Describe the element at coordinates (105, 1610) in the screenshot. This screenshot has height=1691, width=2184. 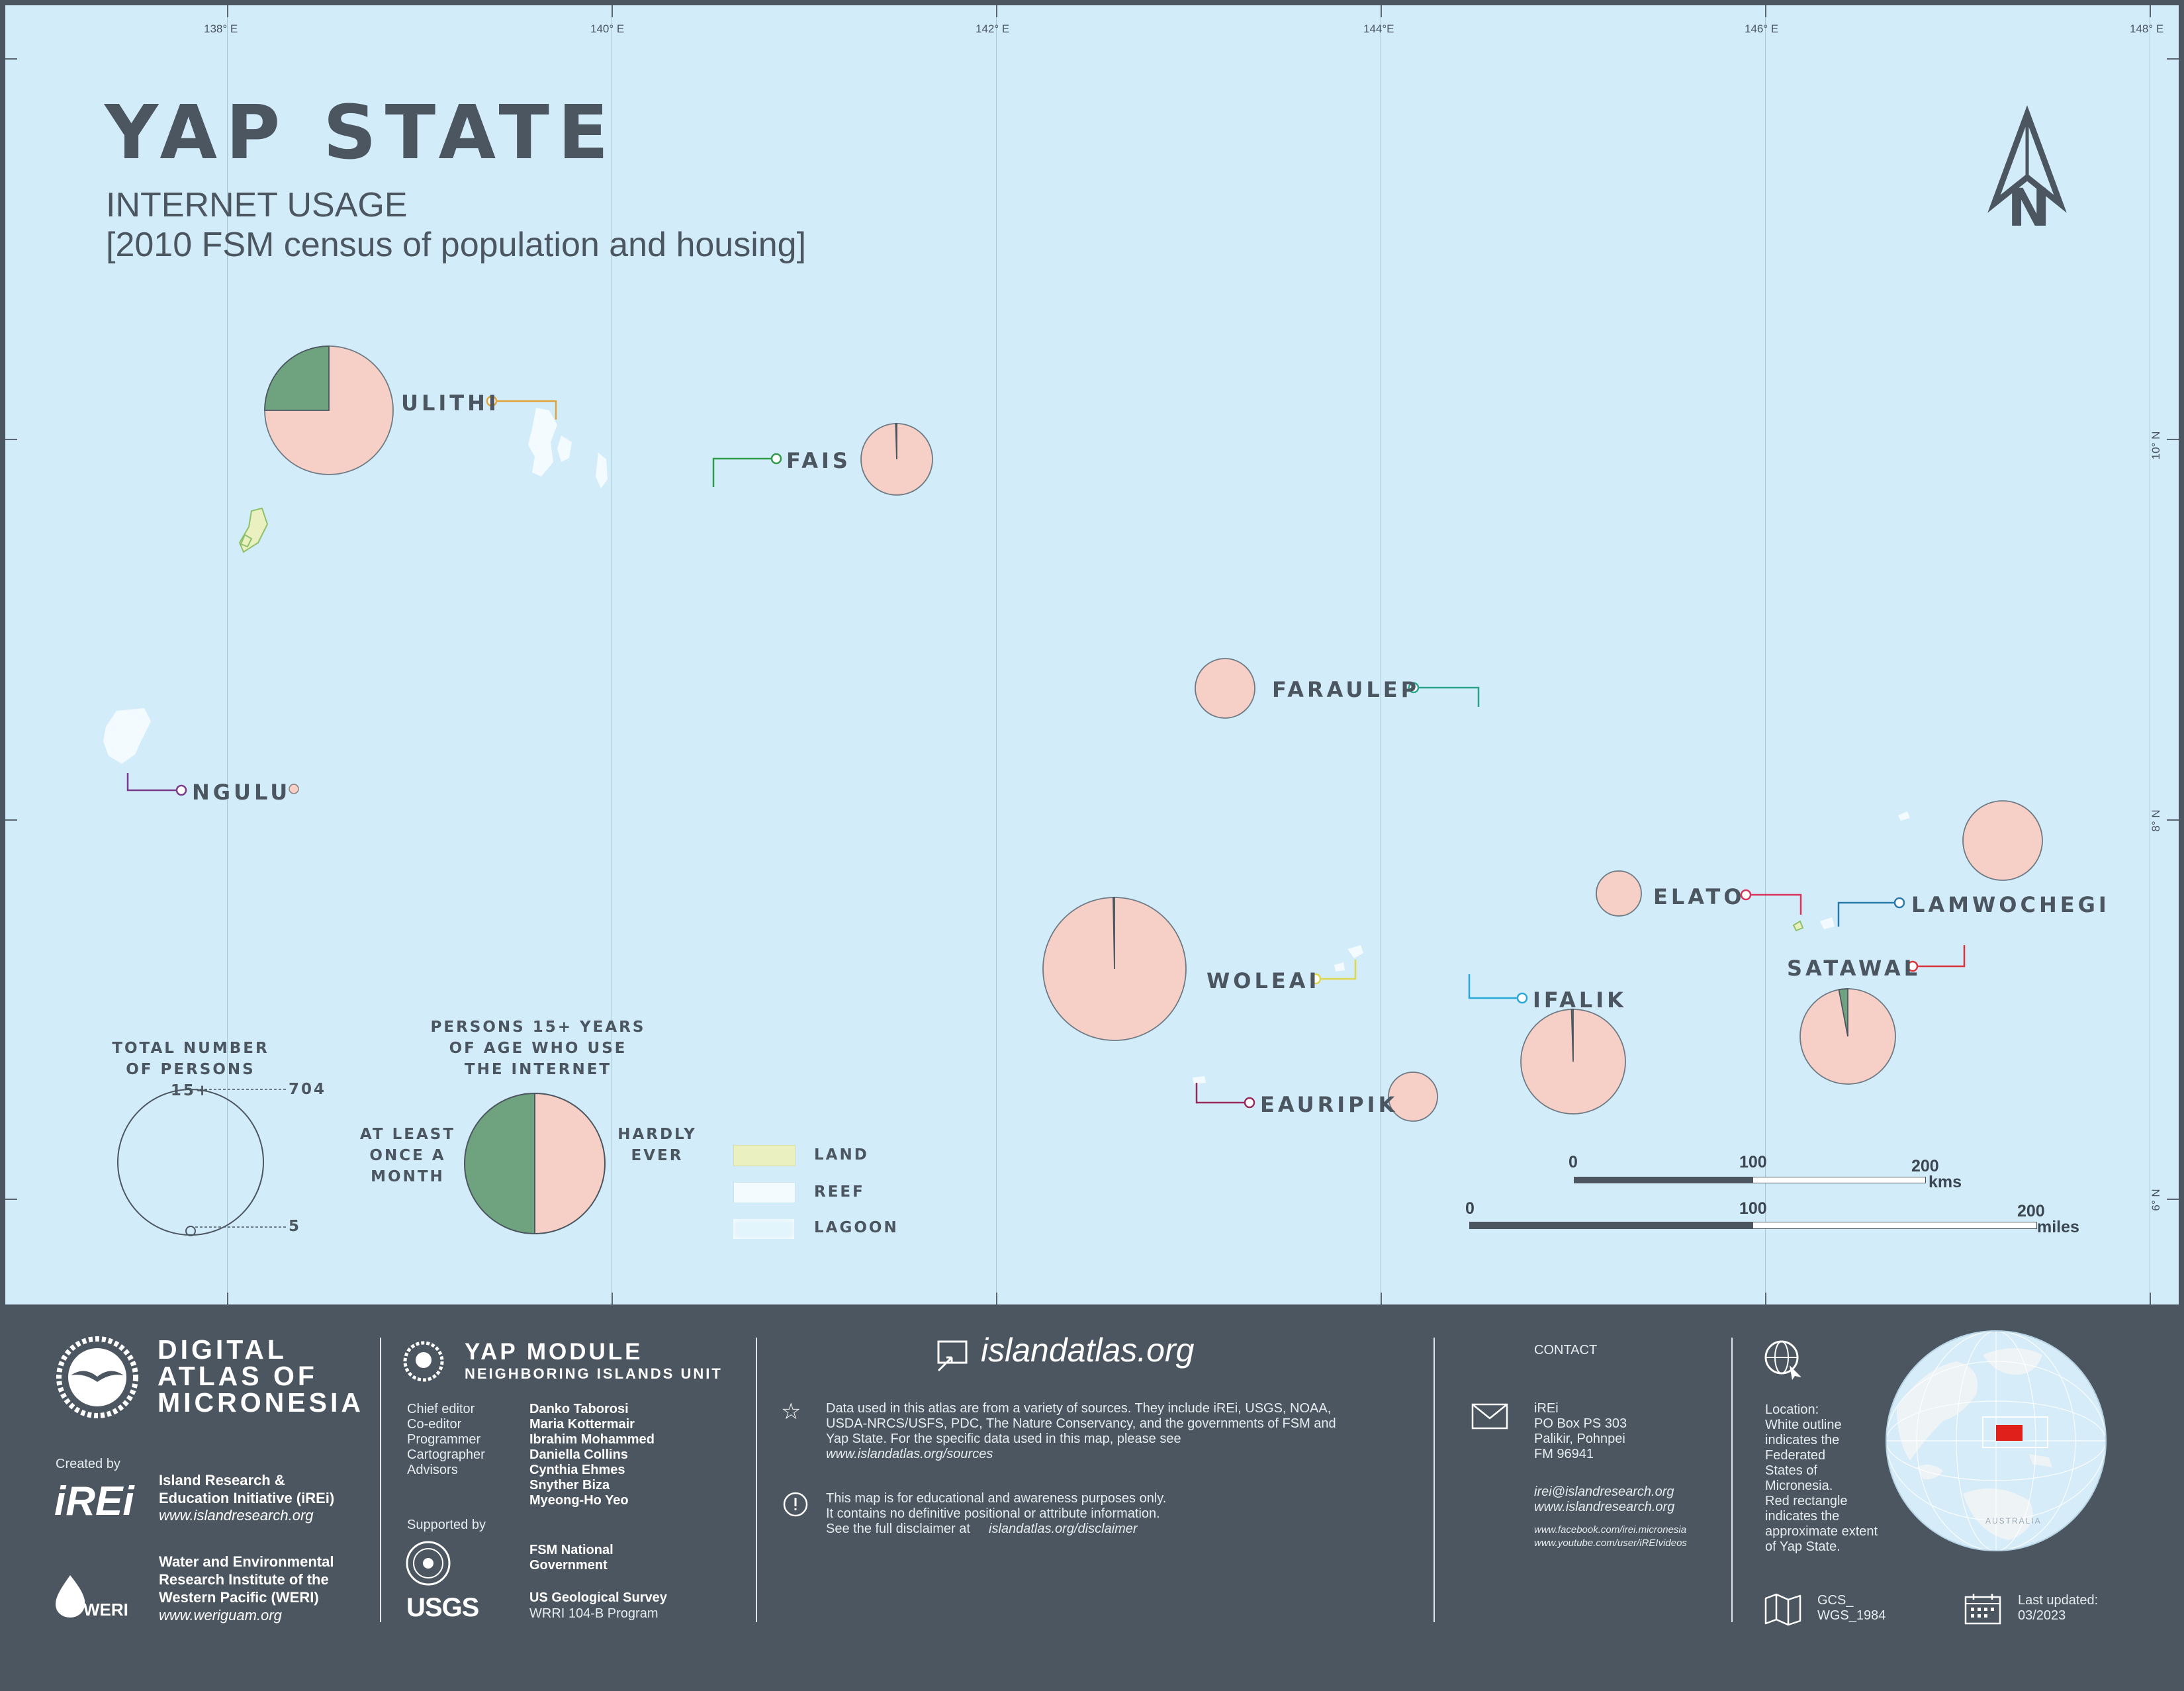
I see `weri-logo: WERI` at that location.